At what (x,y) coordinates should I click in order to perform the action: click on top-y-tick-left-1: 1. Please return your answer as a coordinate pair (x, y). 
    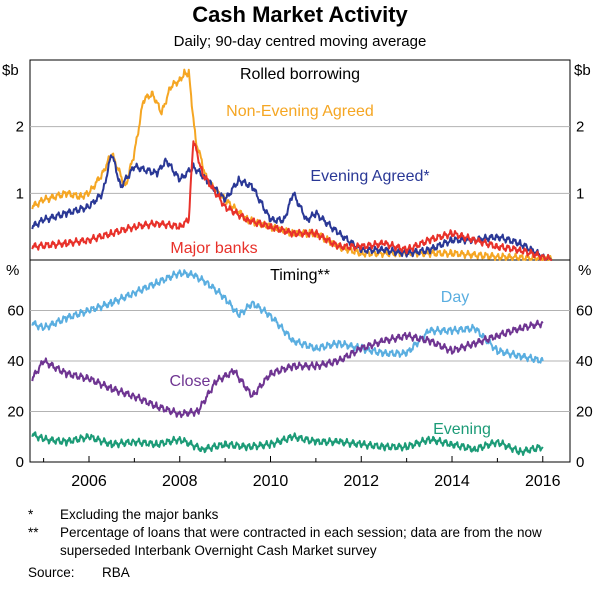
    Looking at the image, I should click on (20, 193).